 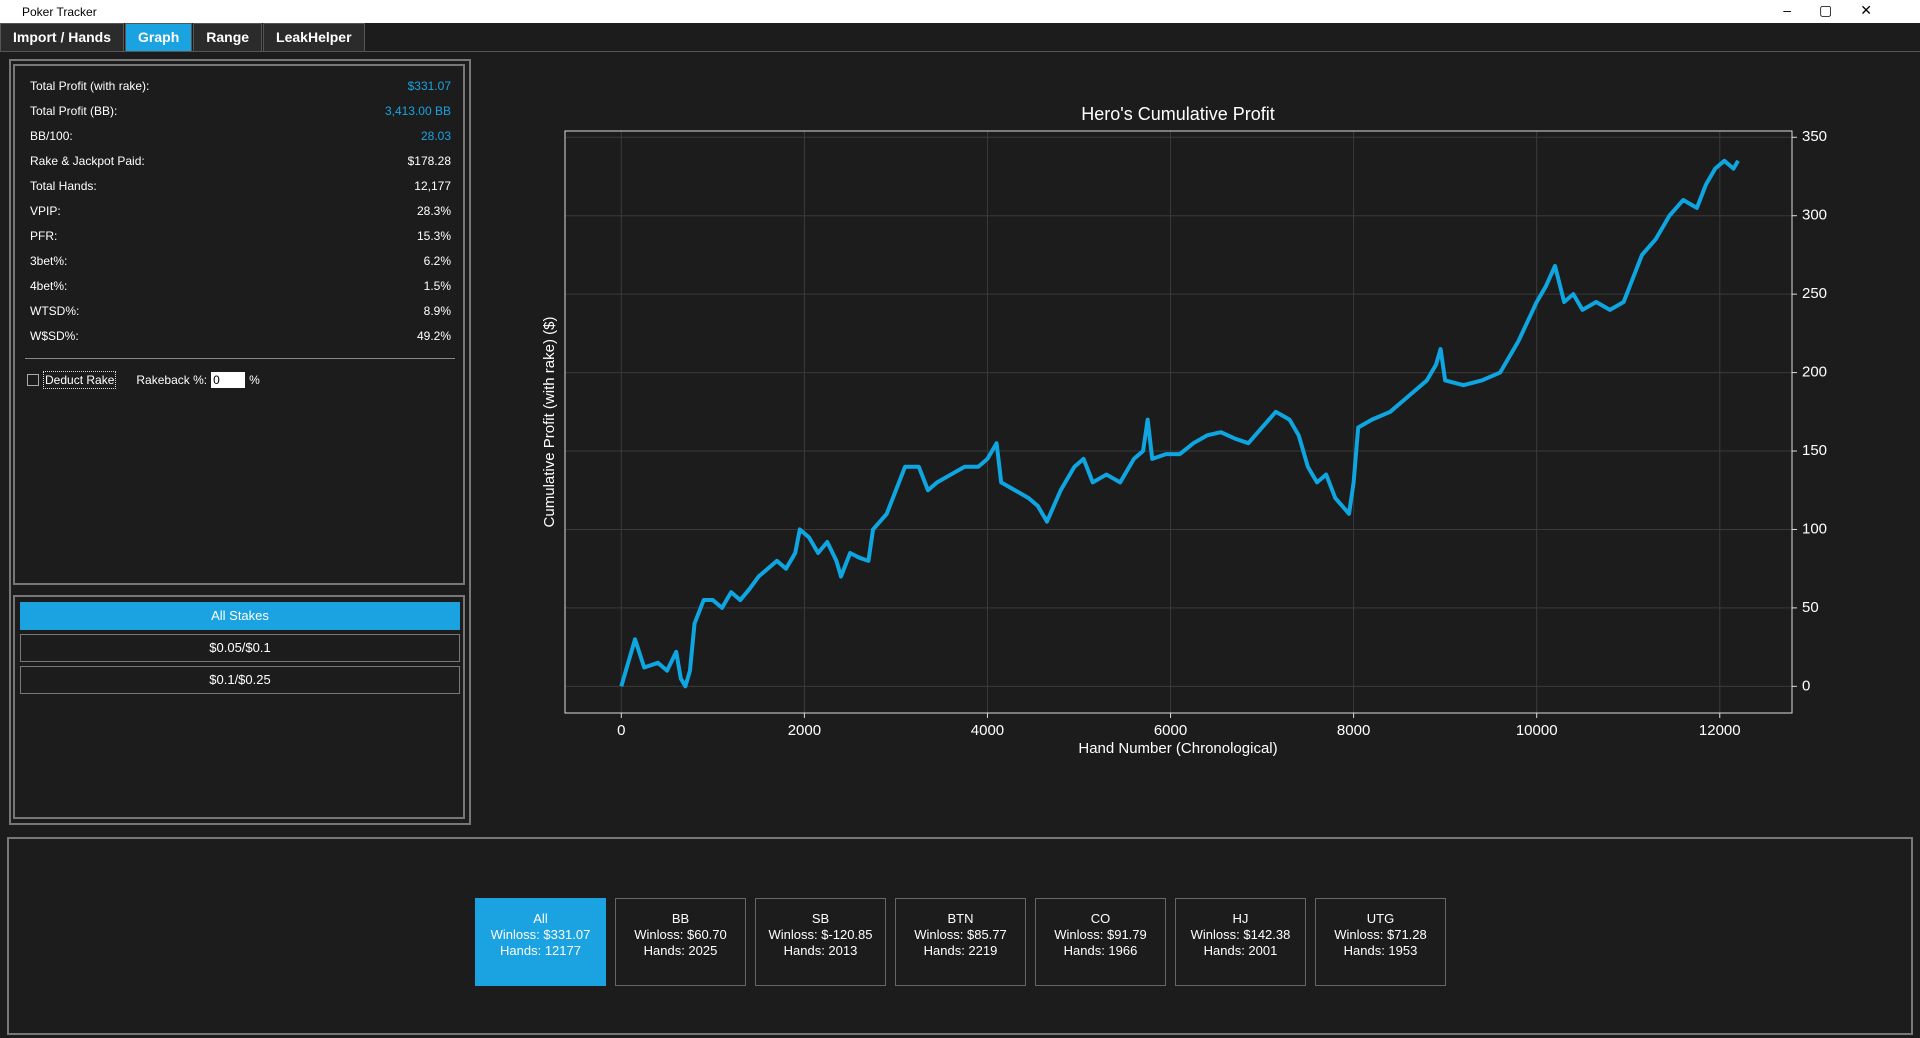 What do you see at coordinates (960, 37) in the screenshot?
I see `tab-bar: Import / Hands Graph Range LeakHelper` at bounding box center [960, 37].